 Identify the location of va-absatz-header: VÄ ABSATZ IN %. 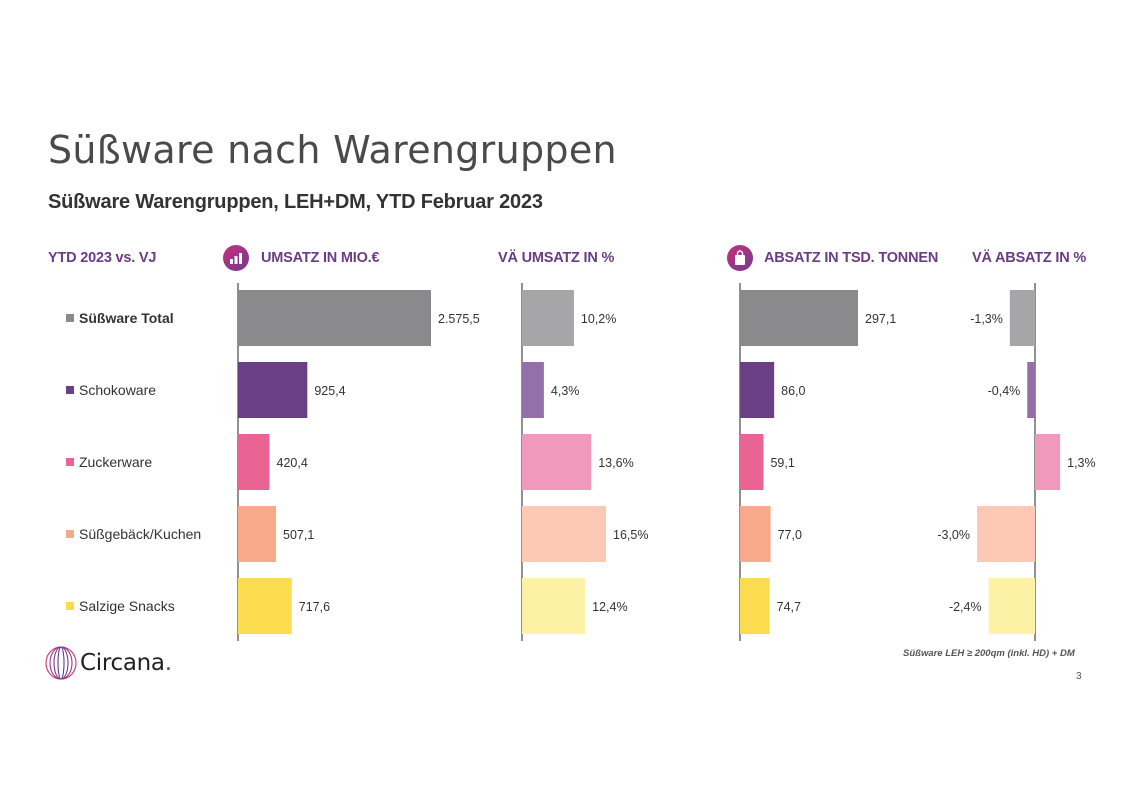
(1029, 258).